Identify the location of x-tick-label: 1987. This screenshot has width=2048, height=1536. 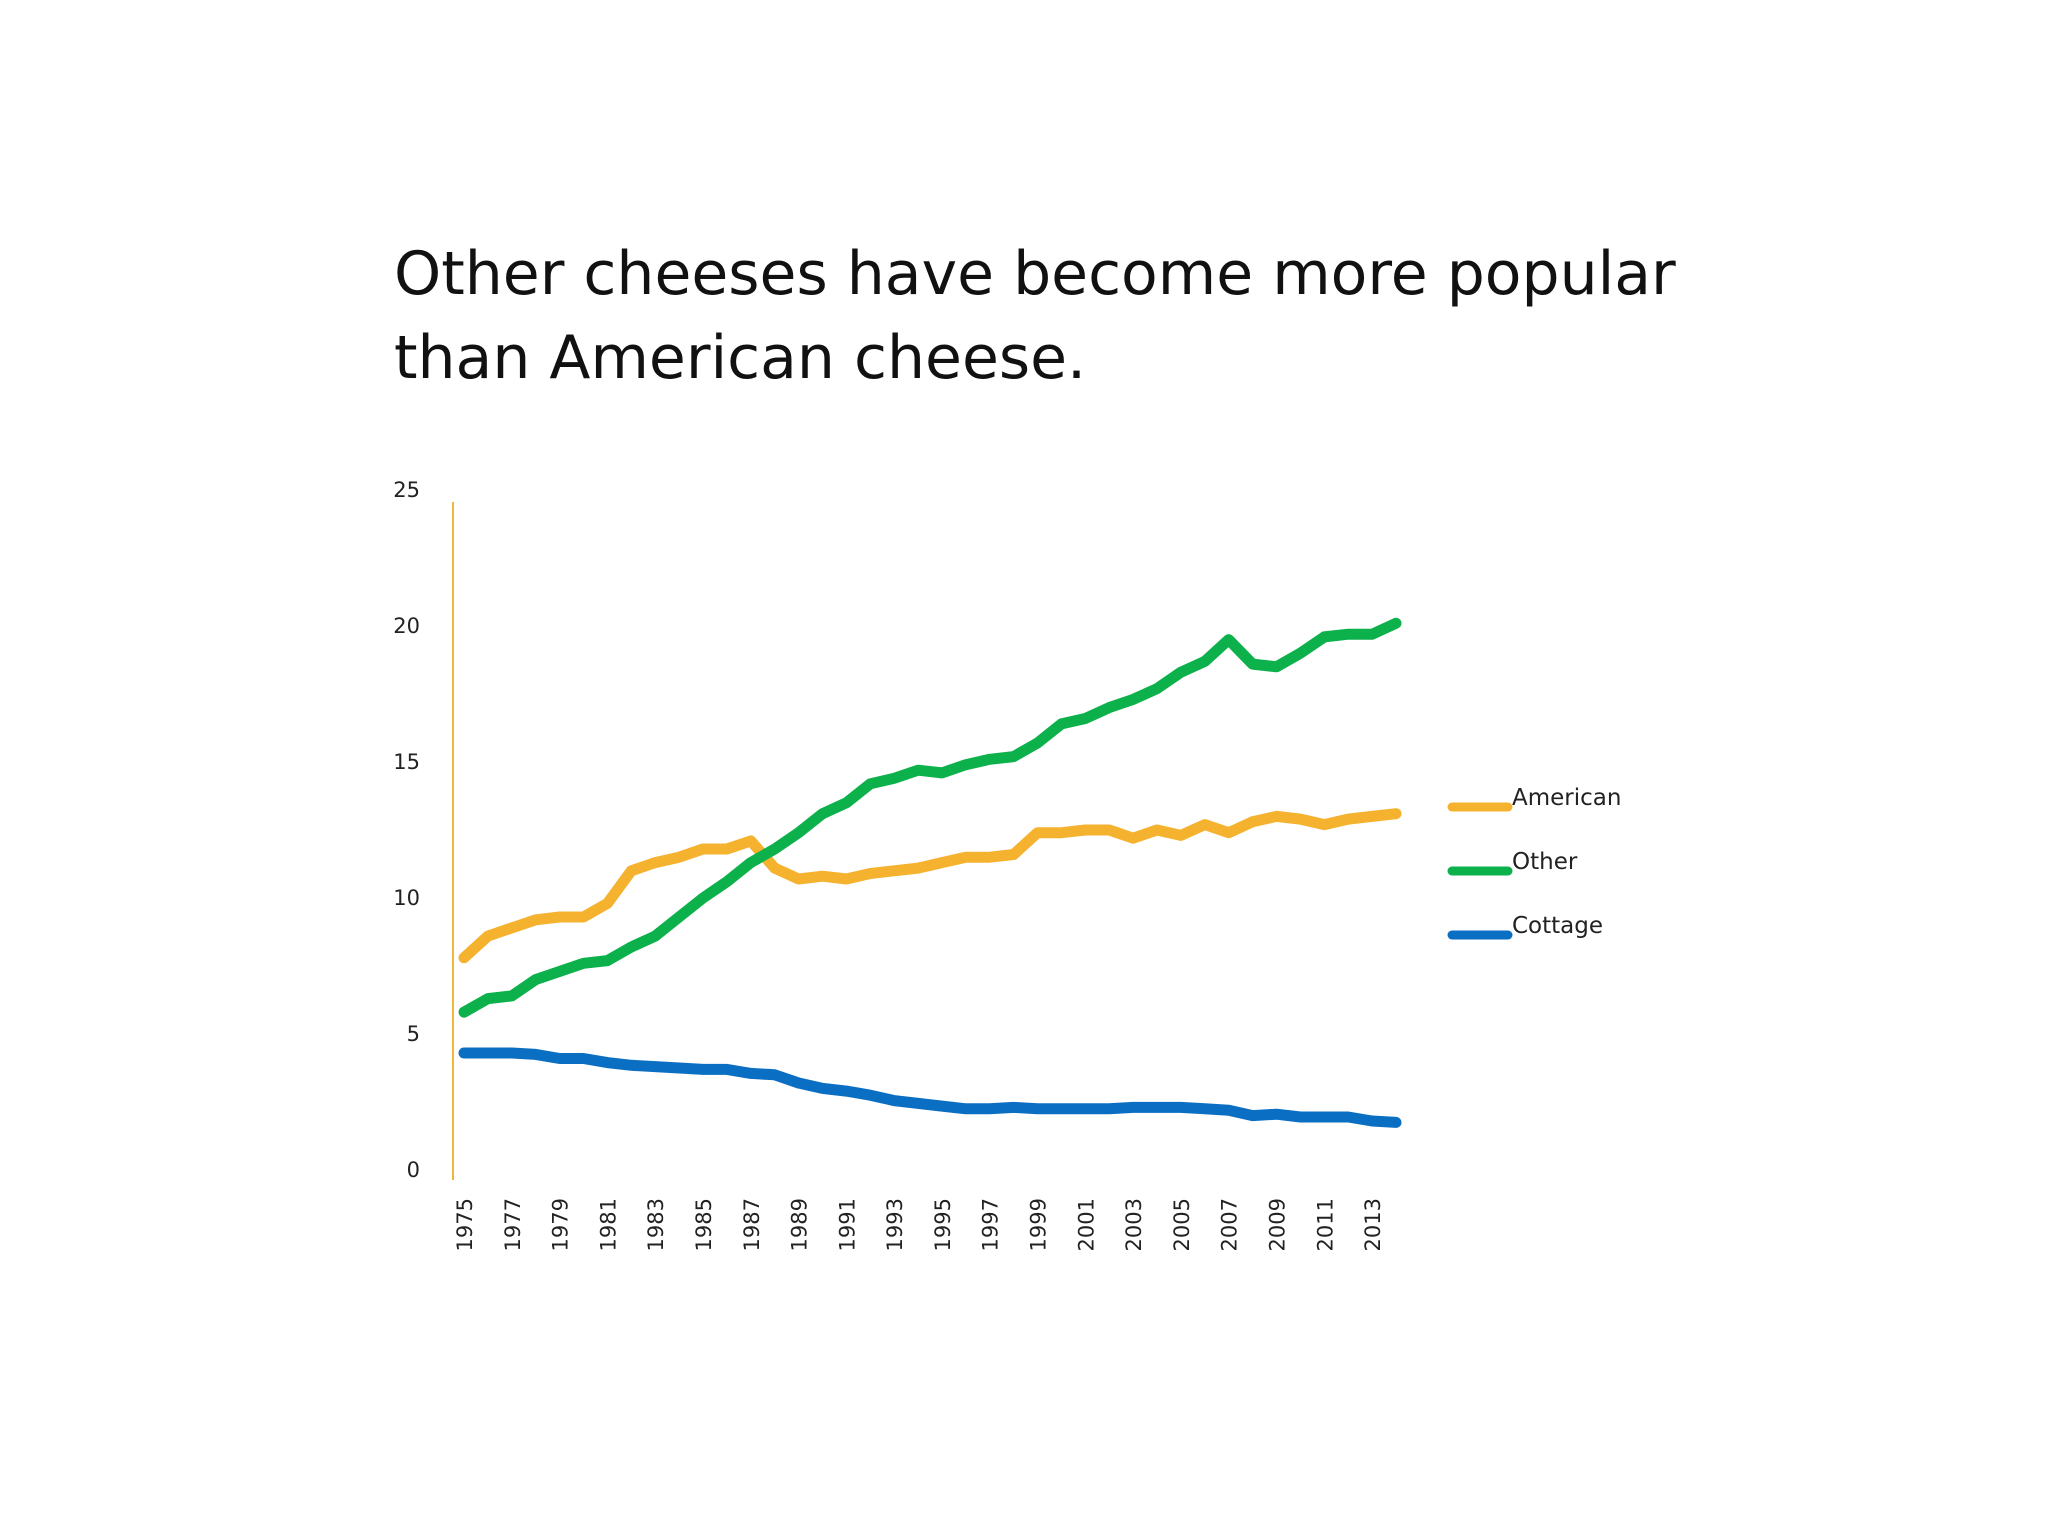
(752, 1224).